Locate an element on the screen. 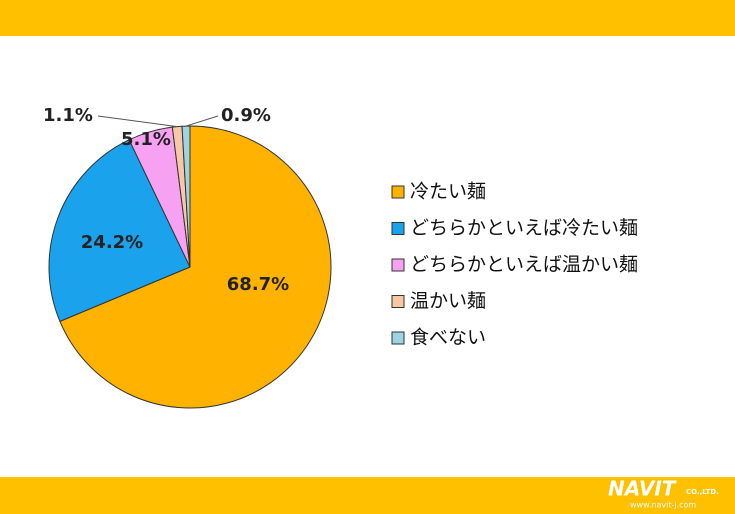 The image size is (735, 514). top-bar is located at coordinates (367, 18).